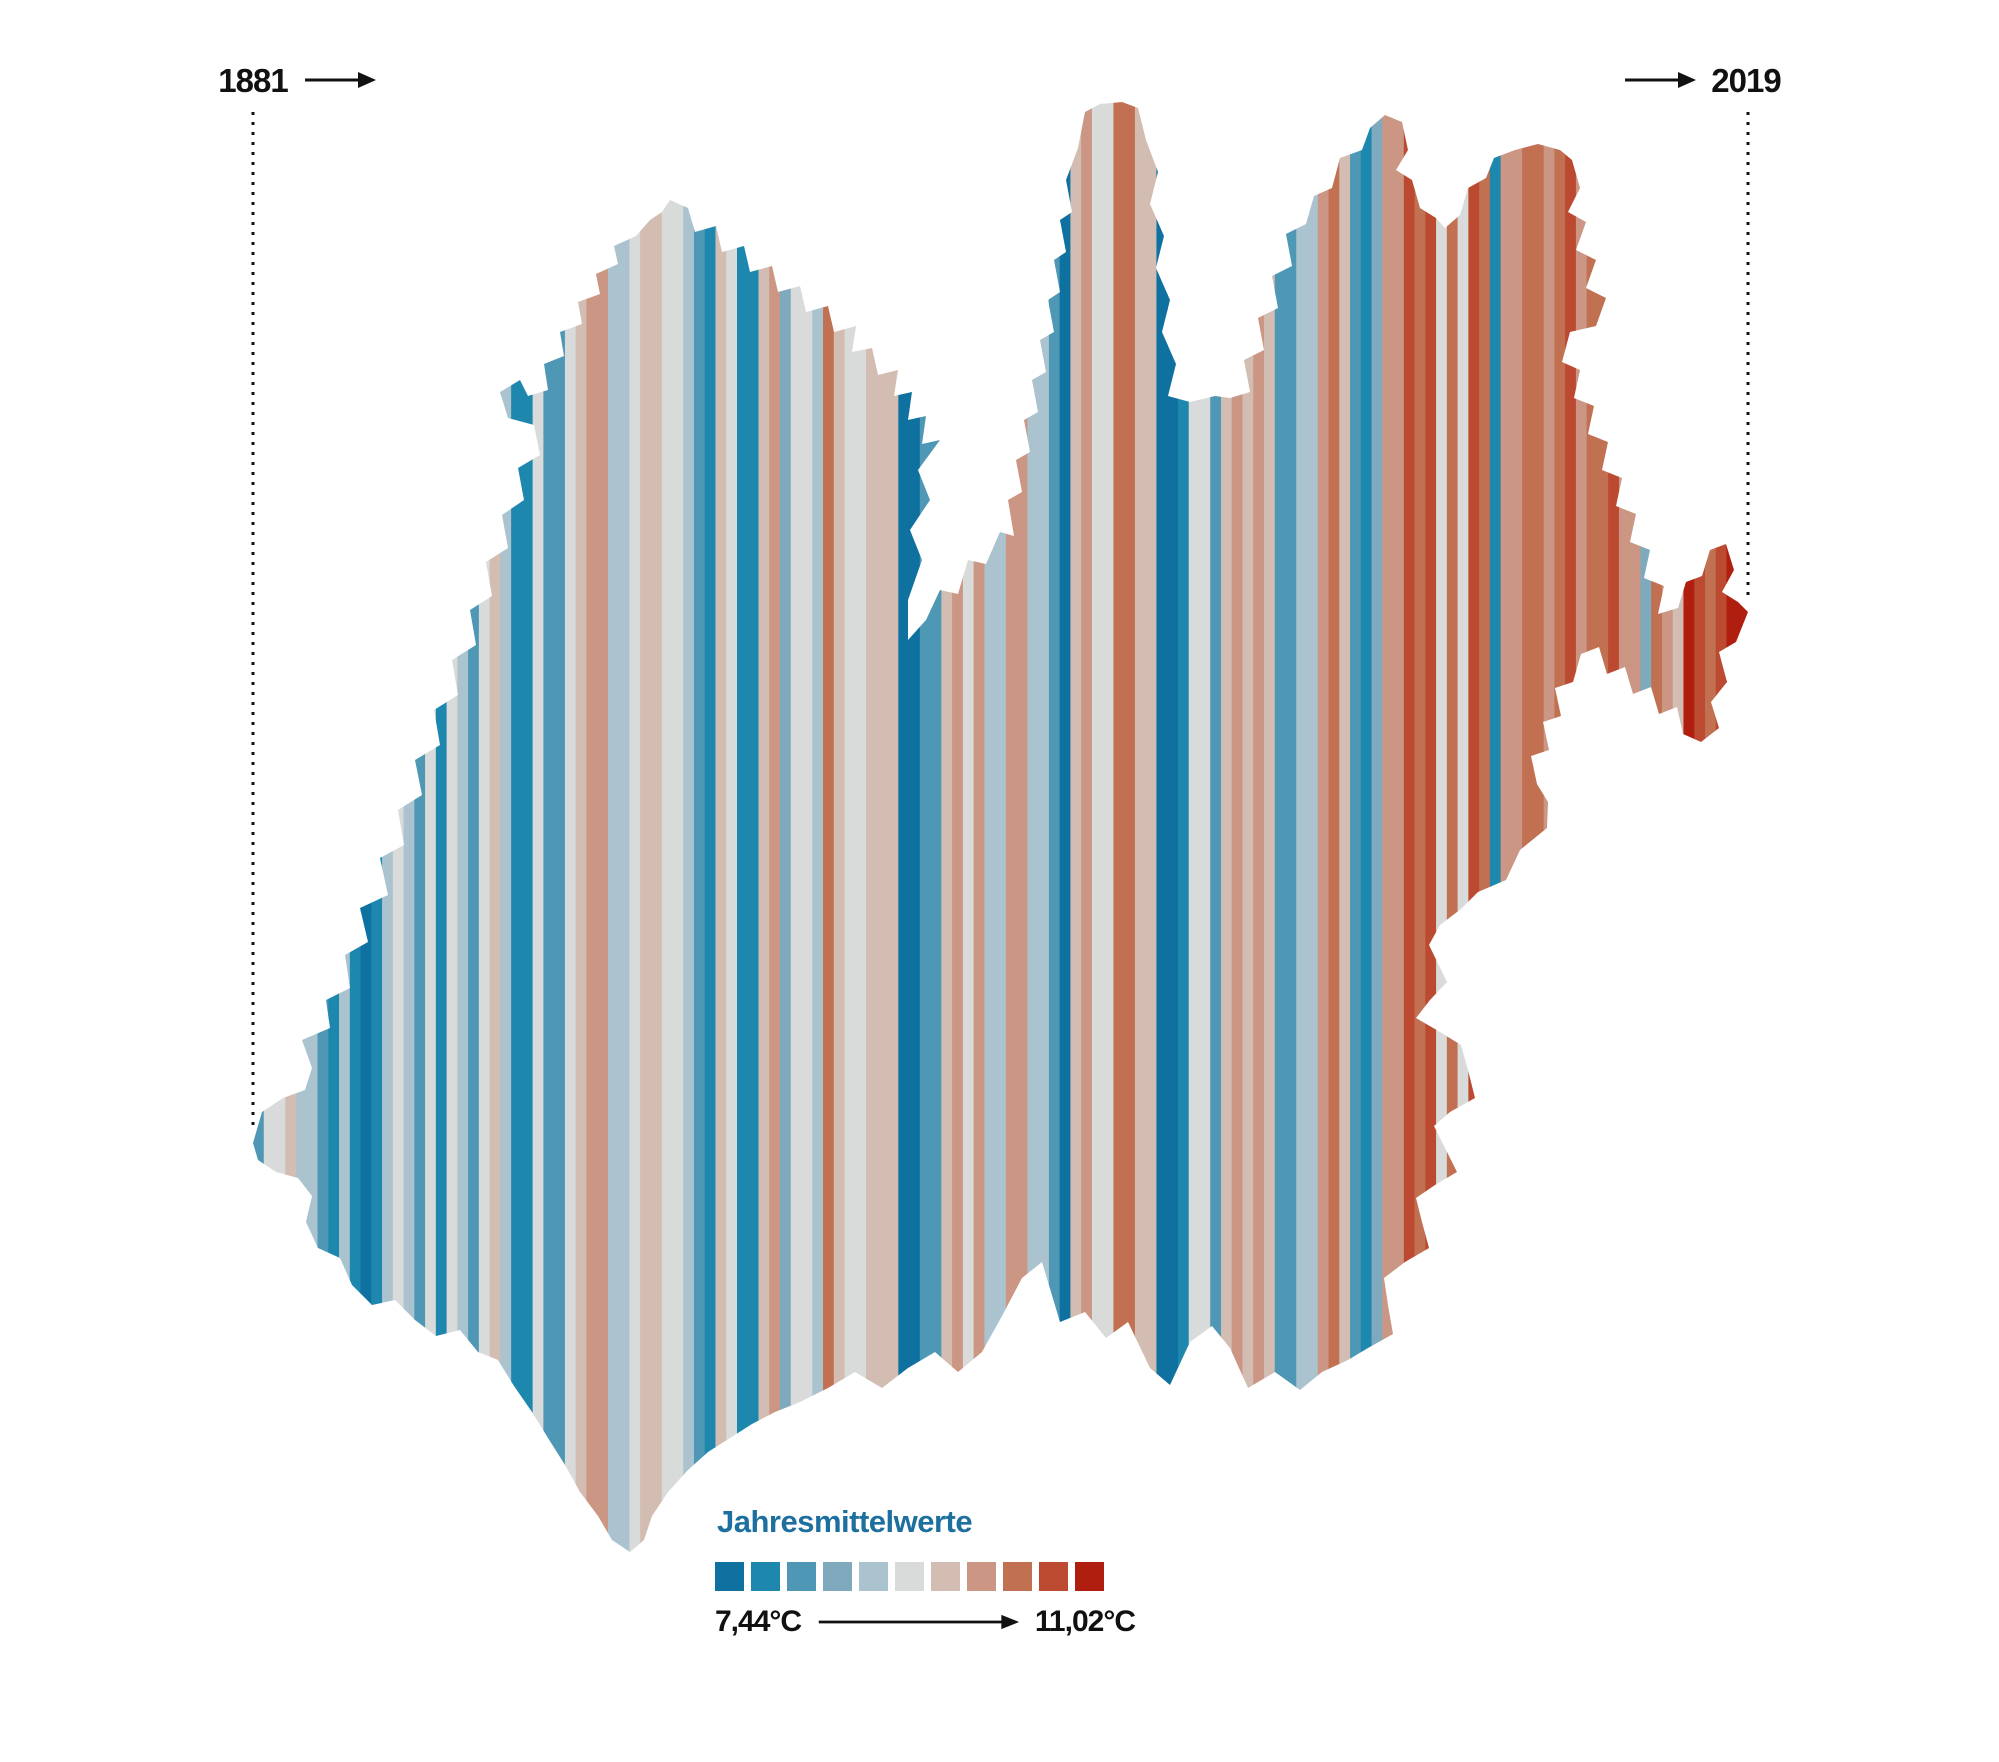 Image resolution: width=1999 pixels, height=1762 pixels. Describe the element at coordinates (845, 1521) in the screenshot. I see `legend-title: Jahresmittelwerte` at that location.